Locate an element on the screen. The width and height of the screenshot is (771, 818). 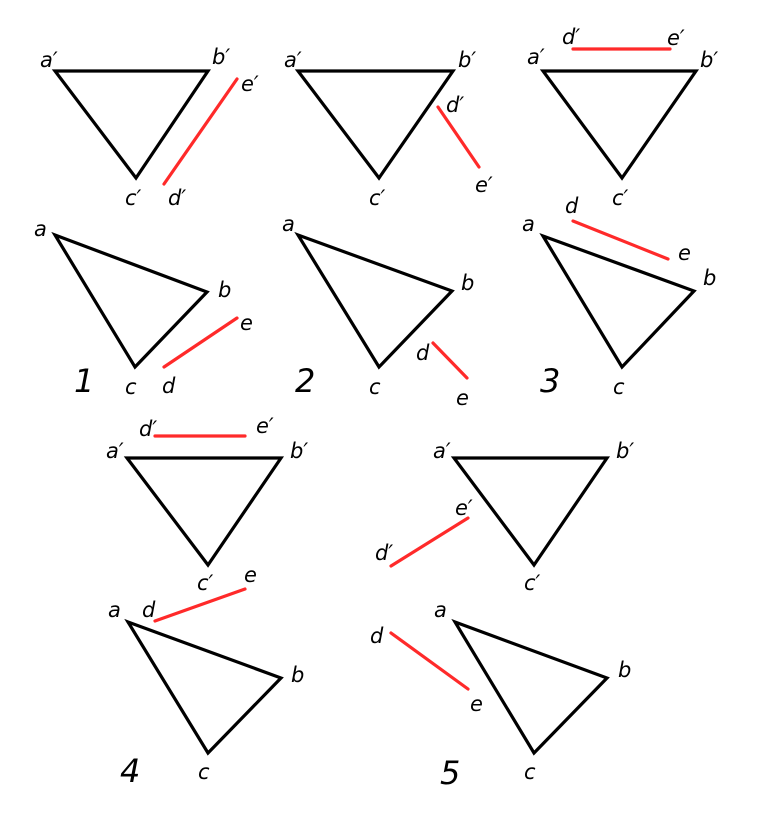
variant-2-front-triangle is located at coordinates (375, 124).